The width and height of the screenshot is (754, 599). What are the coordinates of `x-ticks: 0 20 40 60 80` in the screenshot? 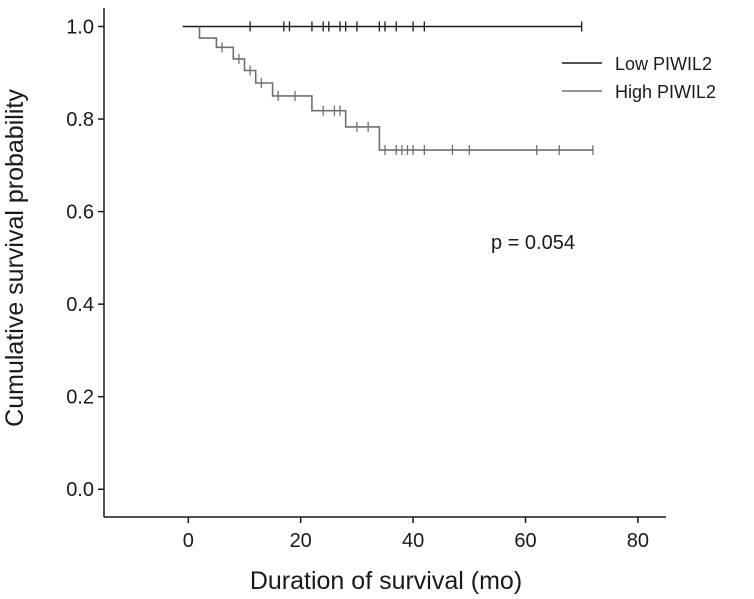 It's located at (416, 534).